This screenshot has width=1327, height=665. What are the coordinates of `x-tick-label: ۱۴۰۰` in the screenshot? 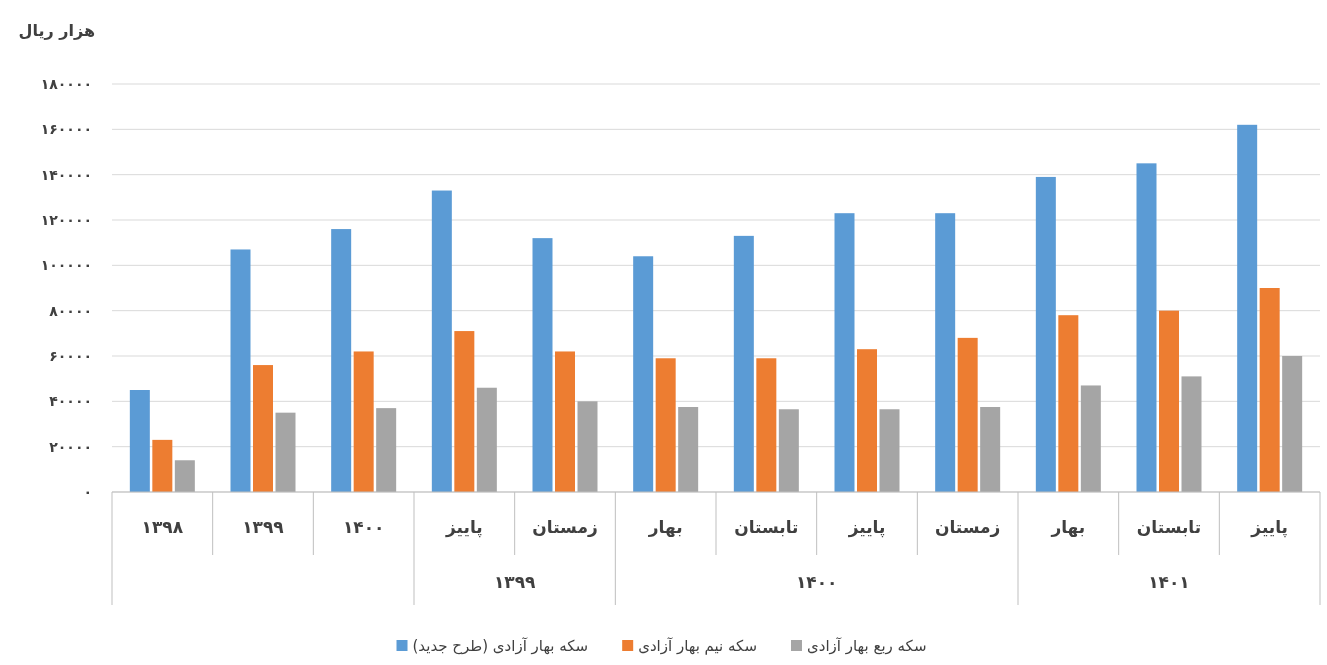 It's located at (363, 527).